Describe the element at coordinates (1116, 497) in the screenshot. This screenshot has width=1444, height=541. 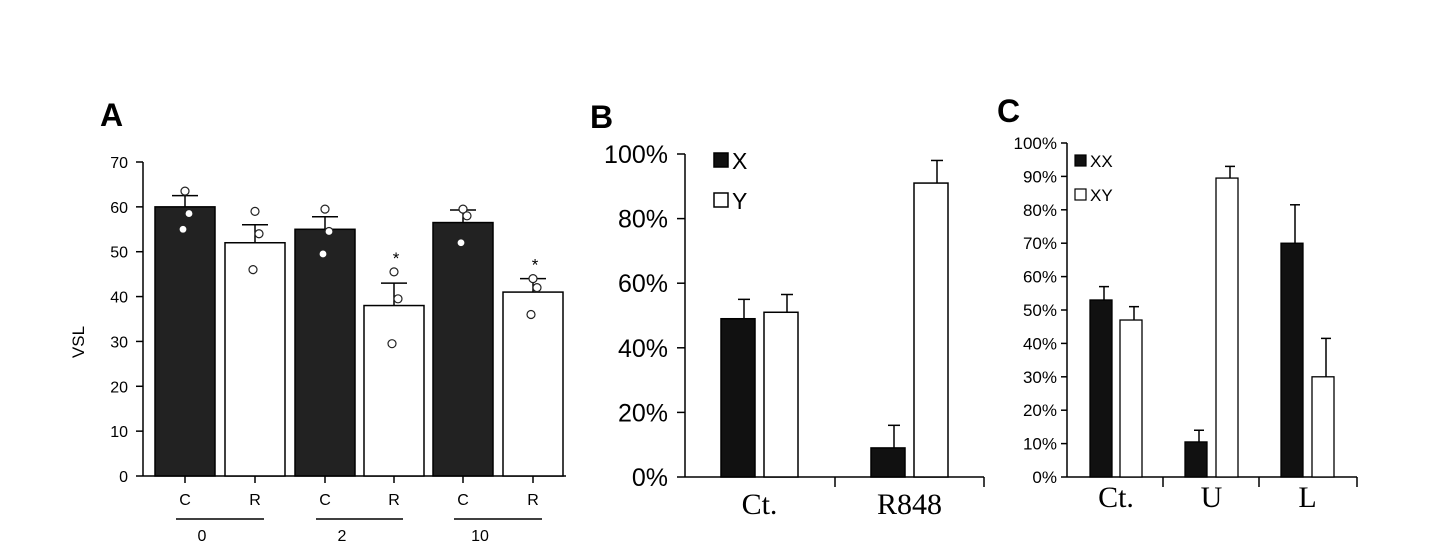
I see `panel-c-category-label: Ct.` at that location.